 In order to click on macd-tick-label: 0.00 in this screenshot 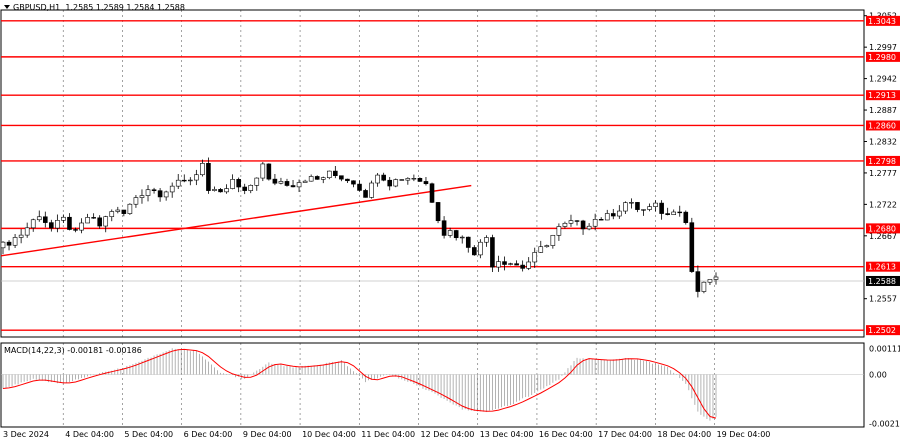, I will do `click(878, 375)`.